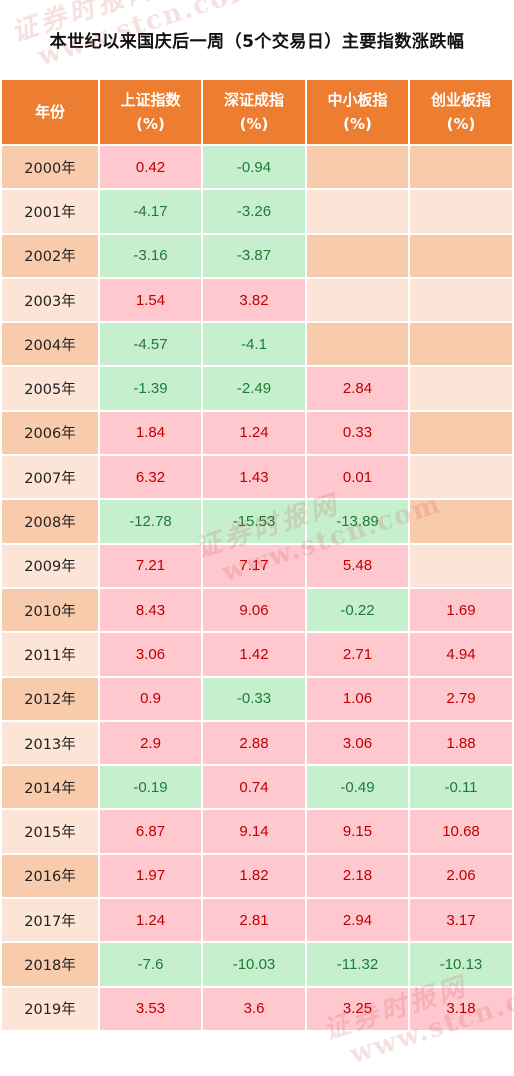 The height and width of the screenshot is (1076, 514). I want to click on shenzhen-cell: -4.1, so click(254, 344).